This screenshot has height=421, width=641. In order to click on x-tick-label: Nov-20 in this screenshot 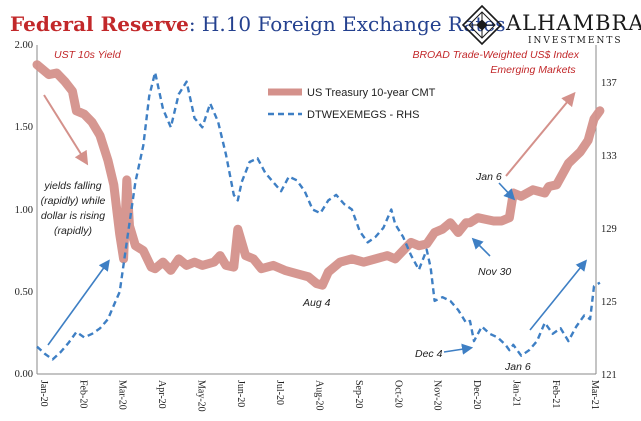, I will do `click(437, 395)`.